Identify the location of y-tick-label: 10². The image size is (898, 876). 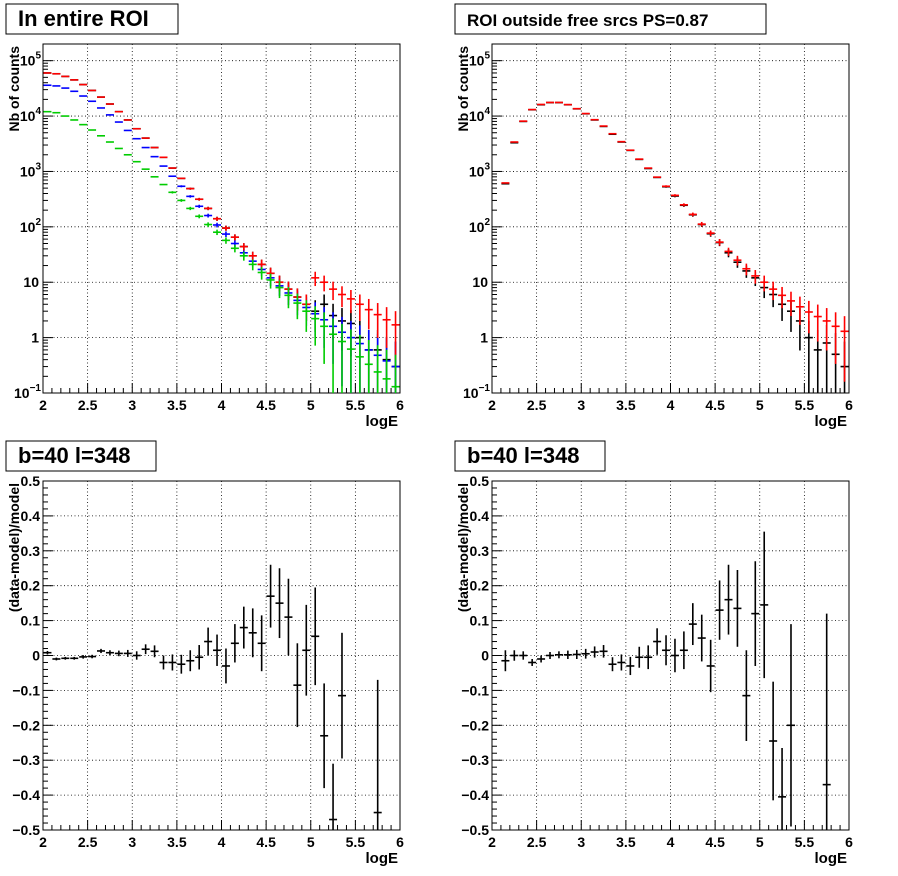
(31, 226).